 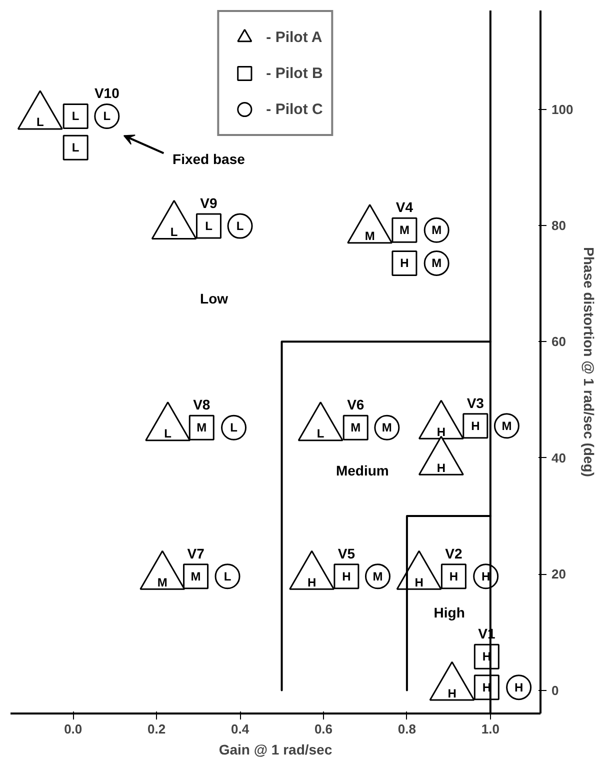 What do you see at coordinates (559, 225) in the screenshot?
I see `y-tick-label: 80` at bounding box center [559, 225].